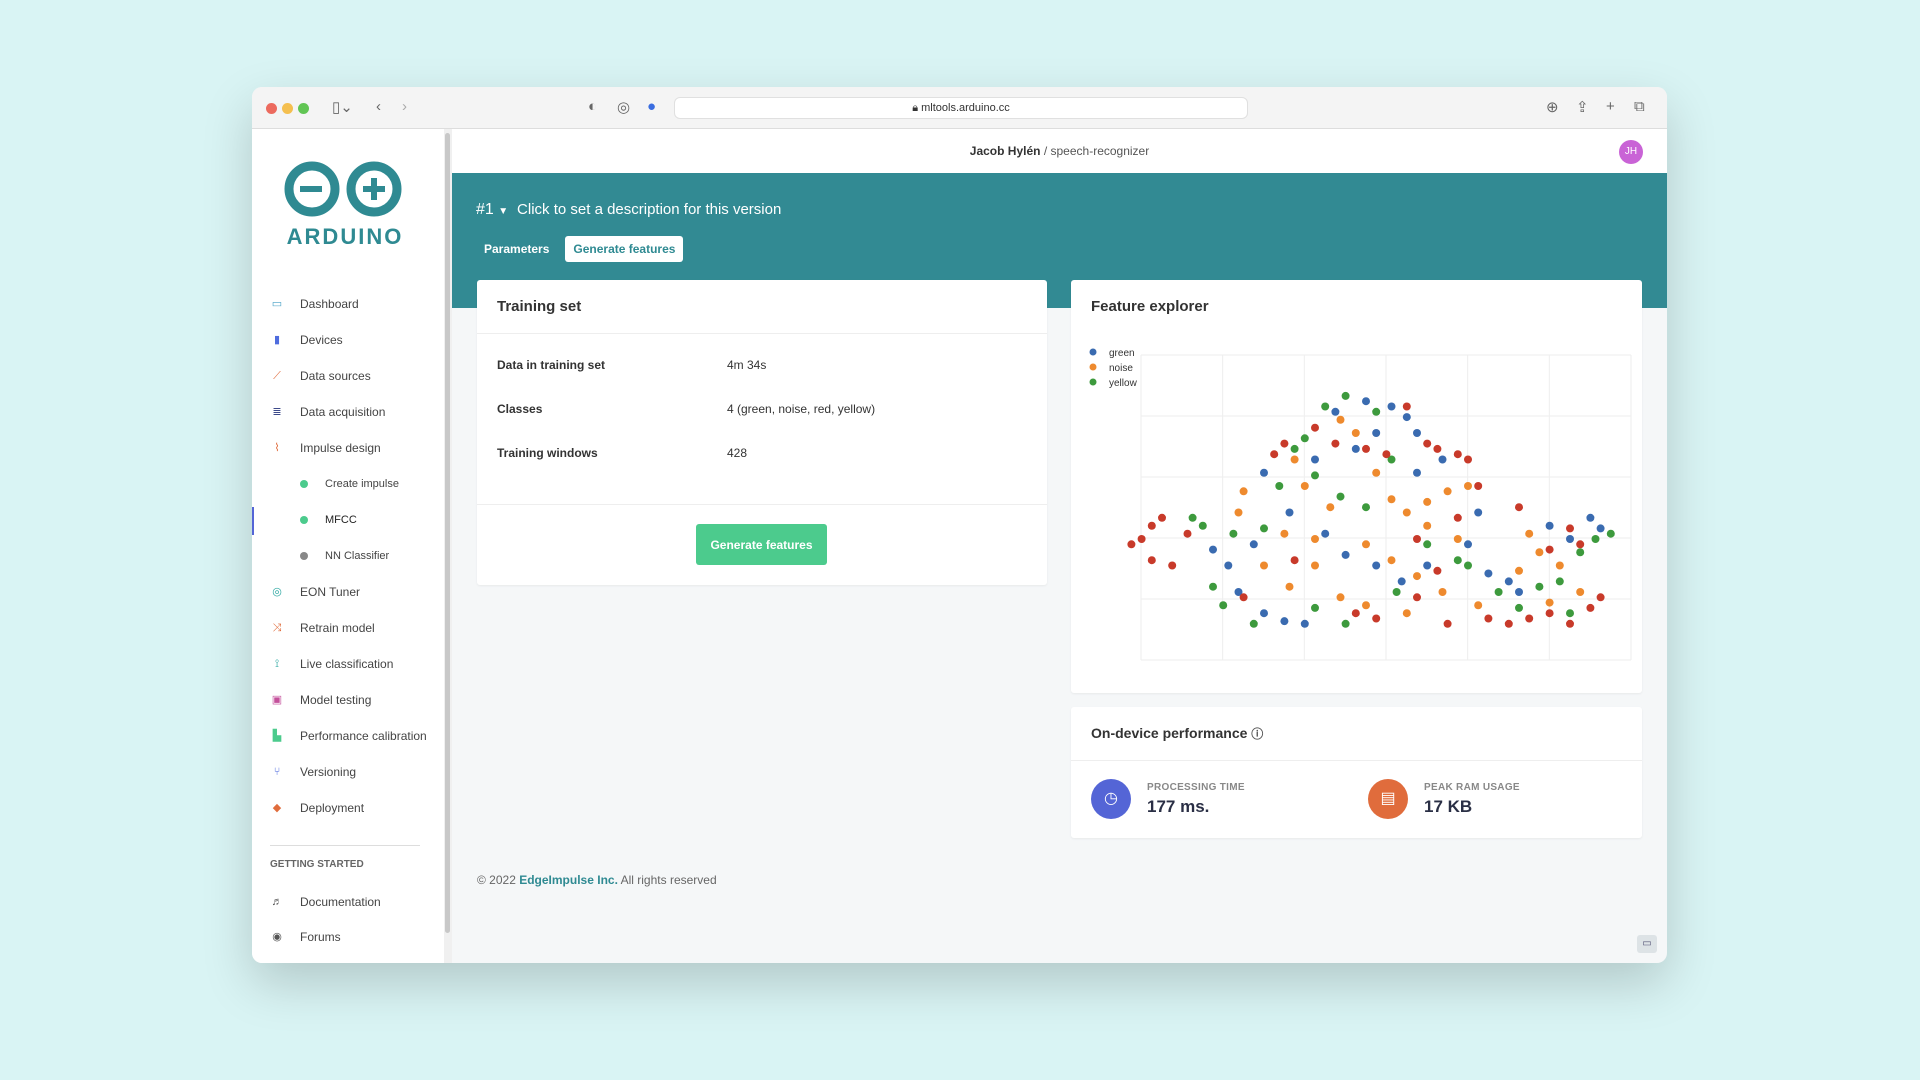 The image size is (1920, 1080). I want to click on download-icon: ⊕, so click(1552, 107).